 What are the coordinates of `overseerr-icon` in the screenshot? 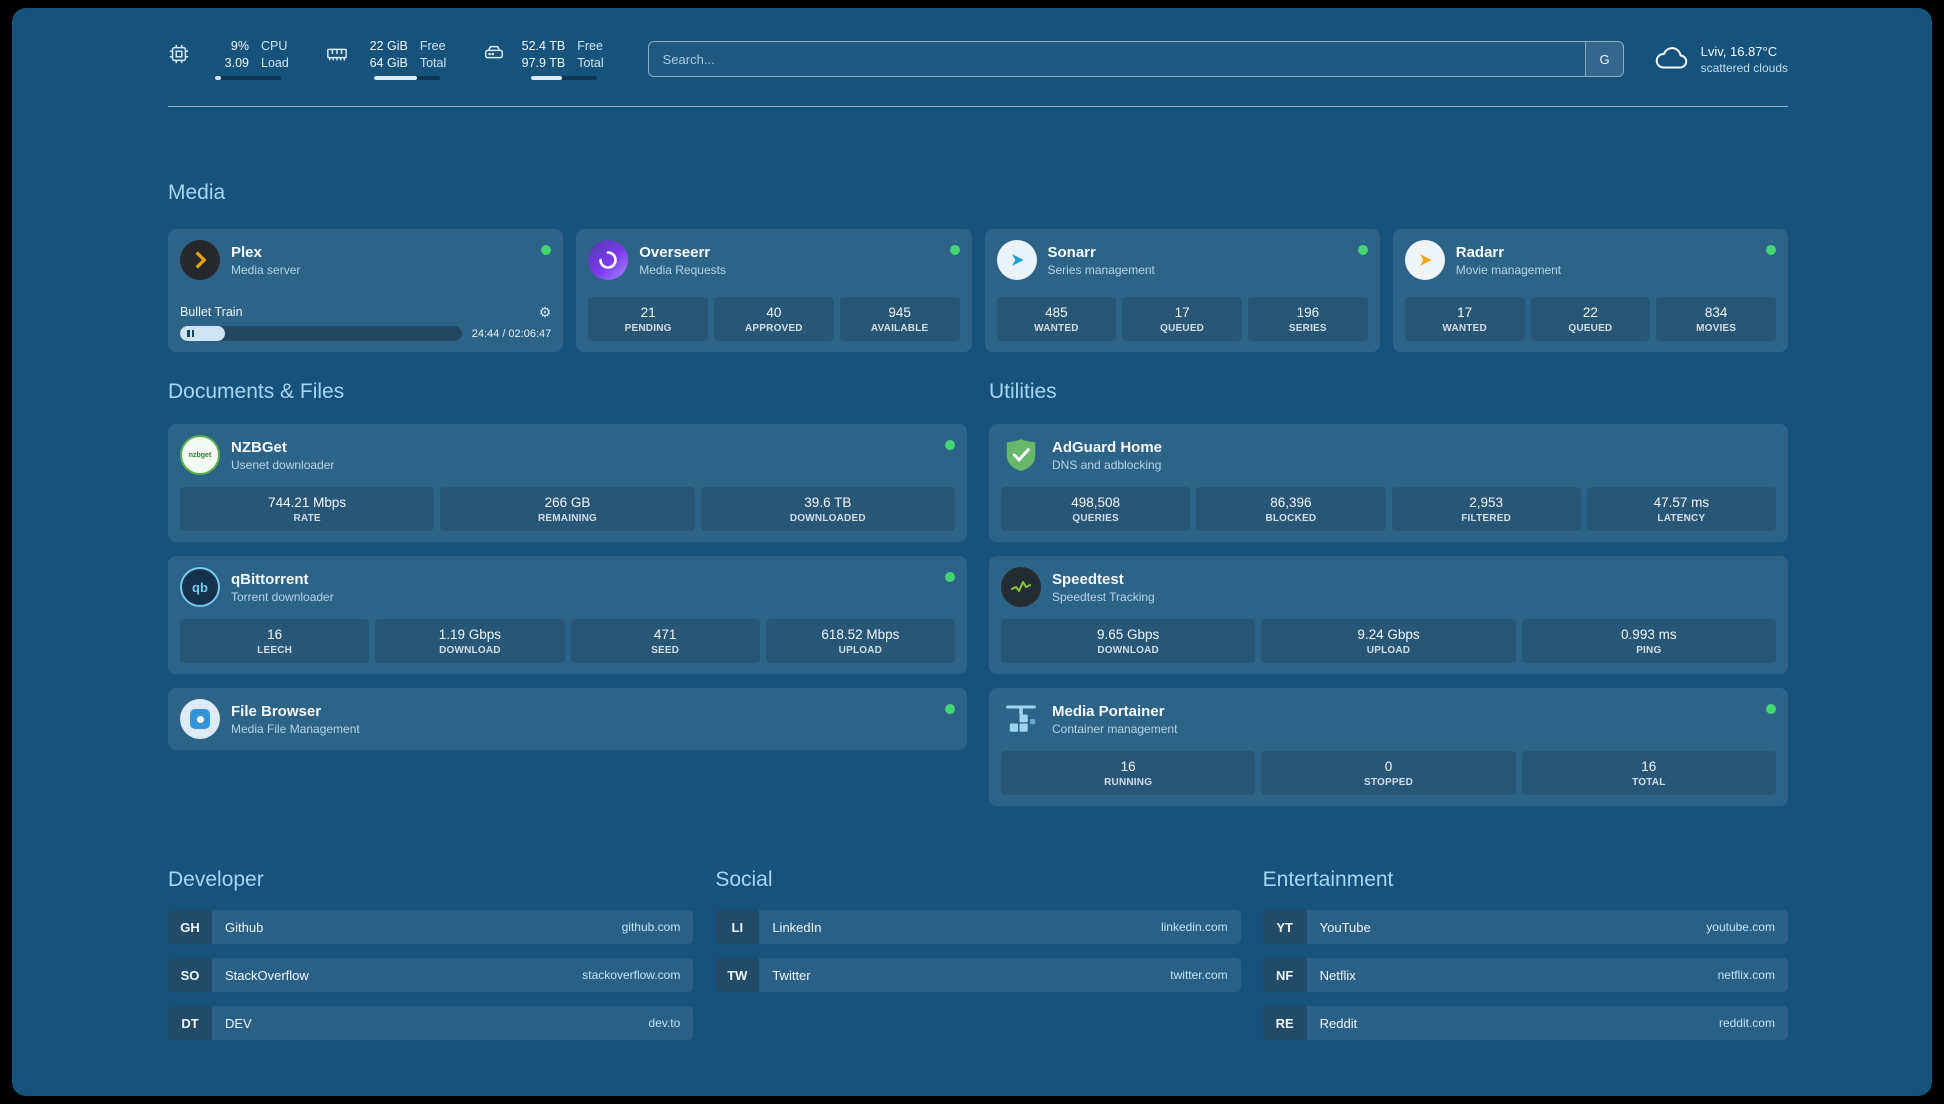 It's located at (608, 260).